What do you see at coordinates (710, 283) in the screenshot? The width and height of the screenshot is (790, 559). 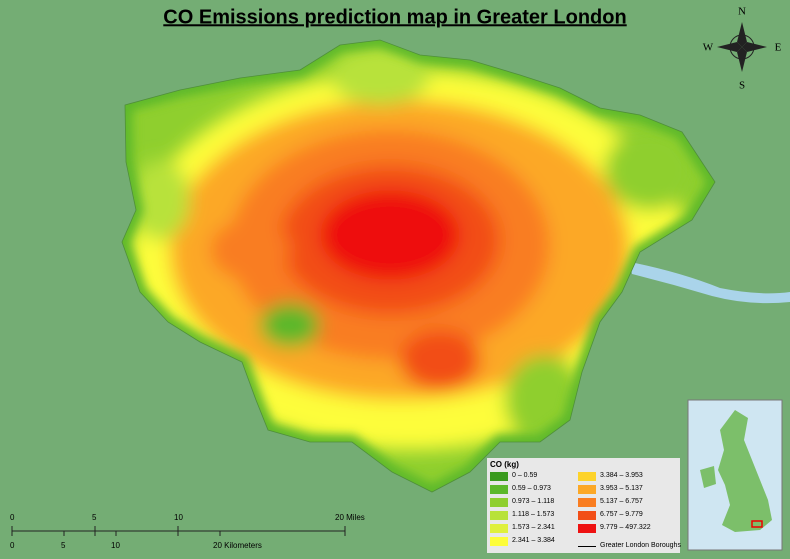 I see `river-thames` at bounding box center [710, 283].